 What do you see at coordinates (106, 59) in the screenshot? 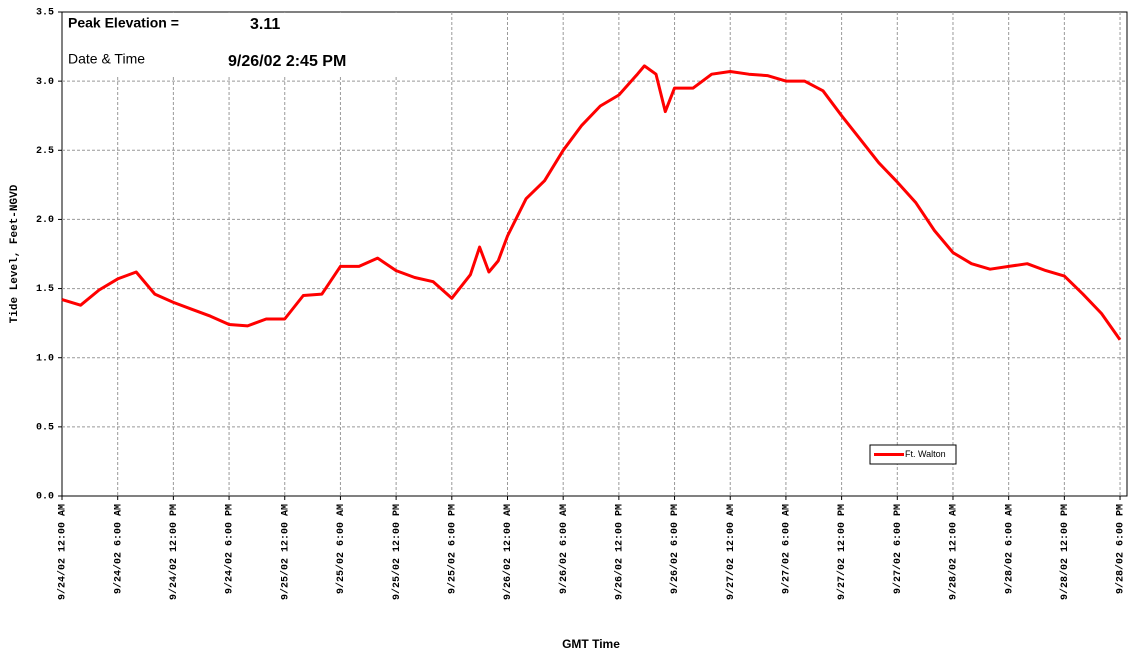
I see `time-label: Date & Time` at bounding box center [106, 59].